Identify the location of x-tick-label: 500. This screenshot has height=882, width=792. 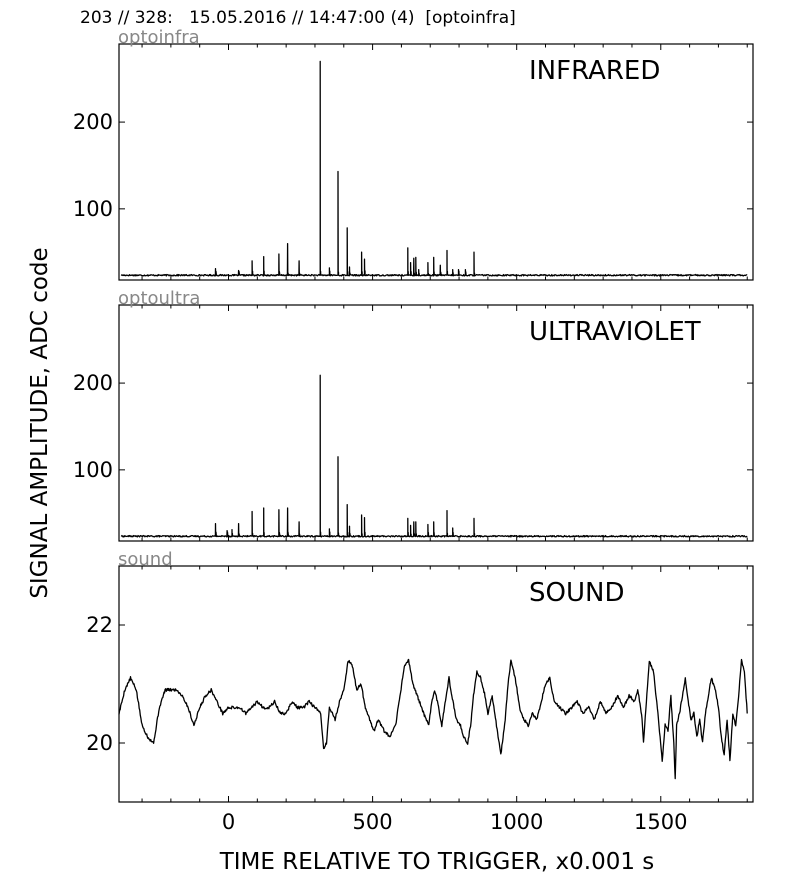
(373, 822).